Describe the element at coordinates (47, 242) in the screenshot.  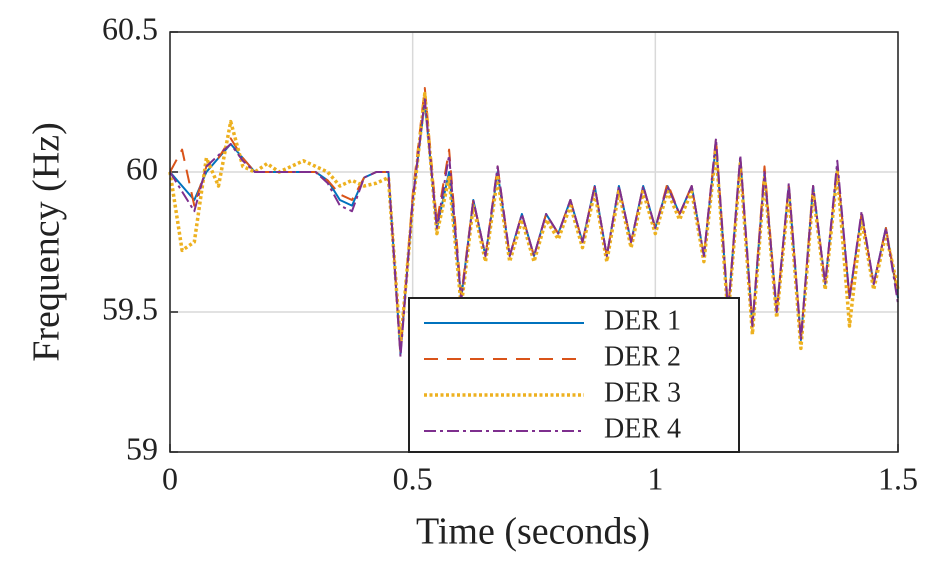
I see `y-axis-label: Frequency (Hz)` at that location.